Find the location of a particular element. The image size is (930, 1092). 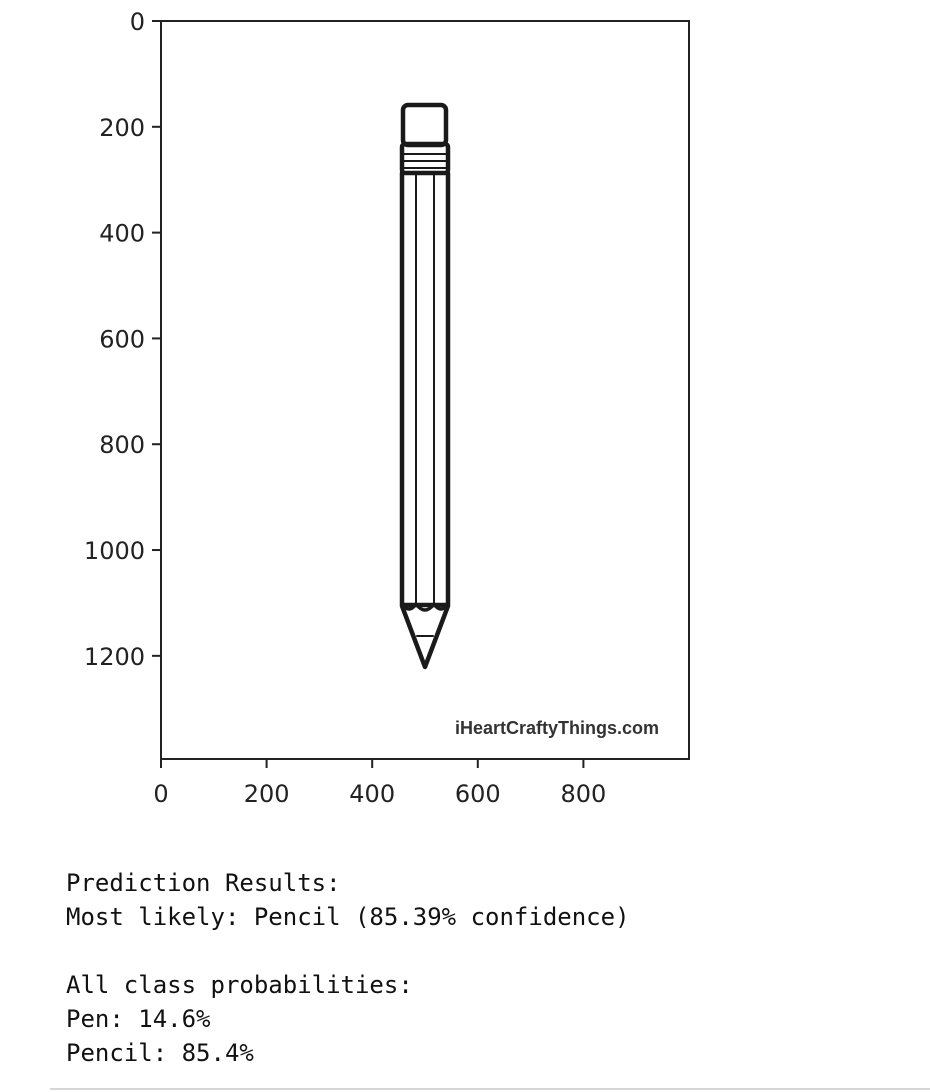

x-axis: 0 200 400 600 800 is located at coordinates (379, 783).